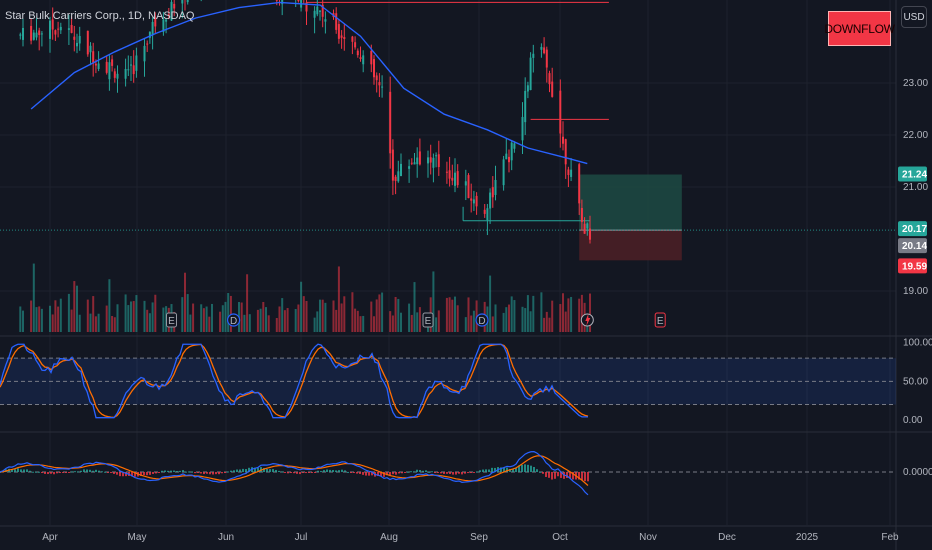 The image size is (932, 550). I want to click on stochastic-panel, so click(448, 381).